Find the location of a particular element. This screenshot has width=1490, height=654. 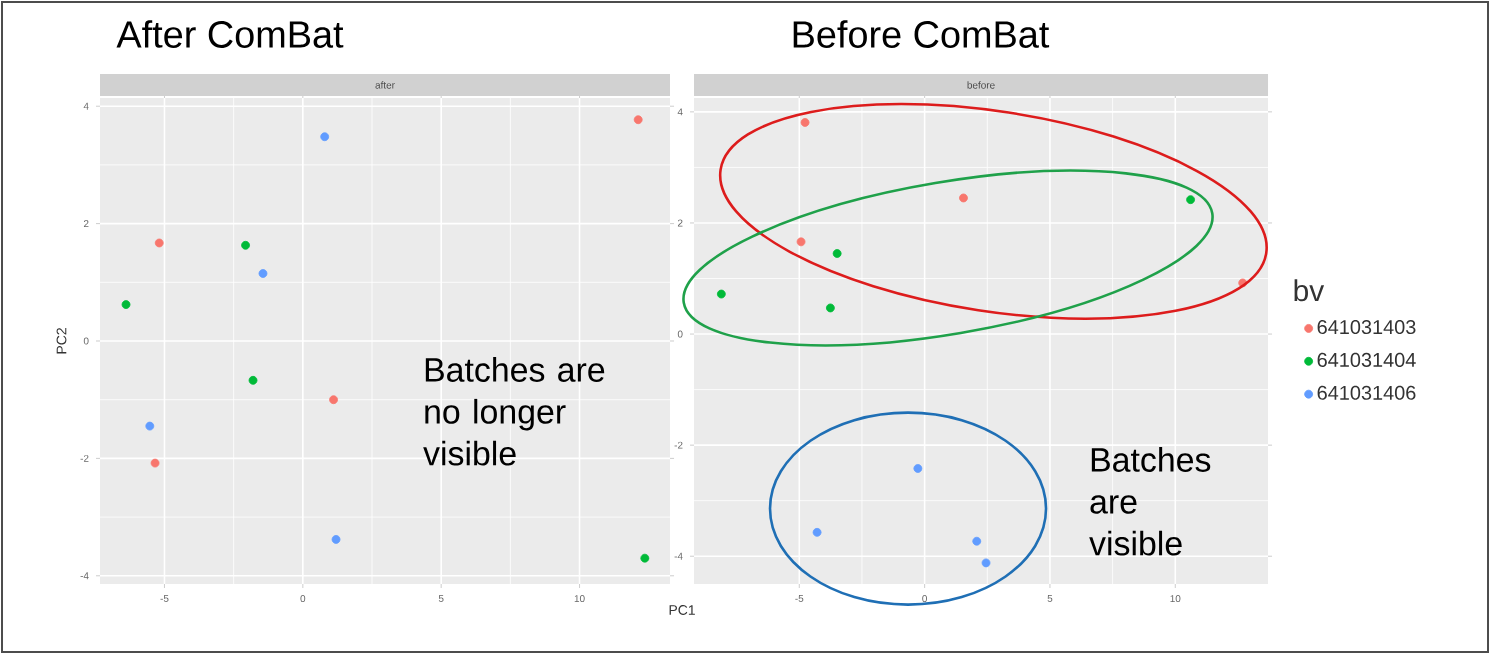

chart-title: Before ComBat is located at coordinates (921, 34).